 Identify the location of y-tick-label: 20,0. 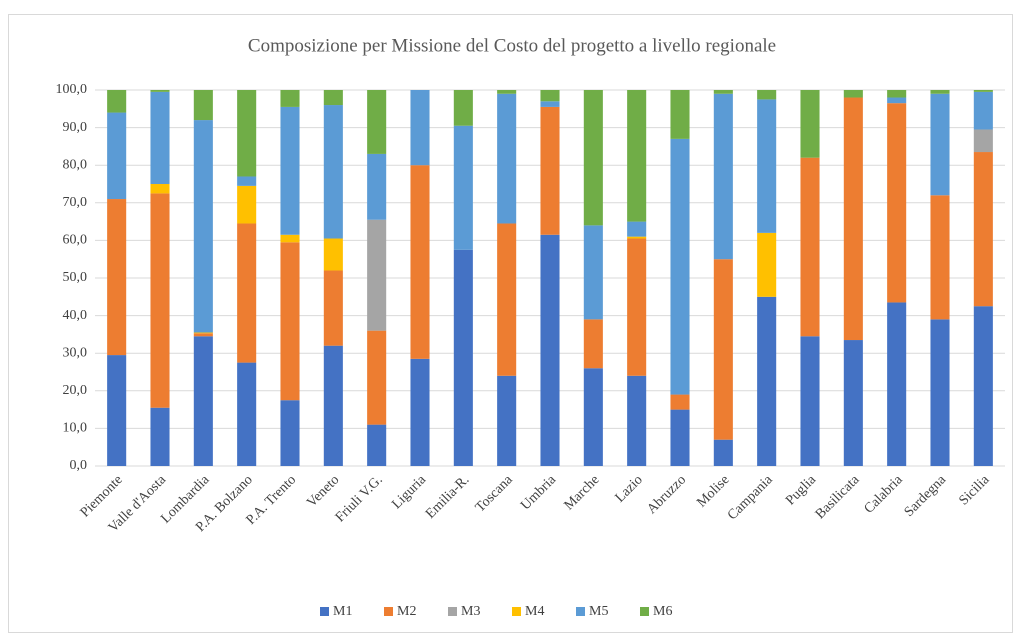
(75, 390).